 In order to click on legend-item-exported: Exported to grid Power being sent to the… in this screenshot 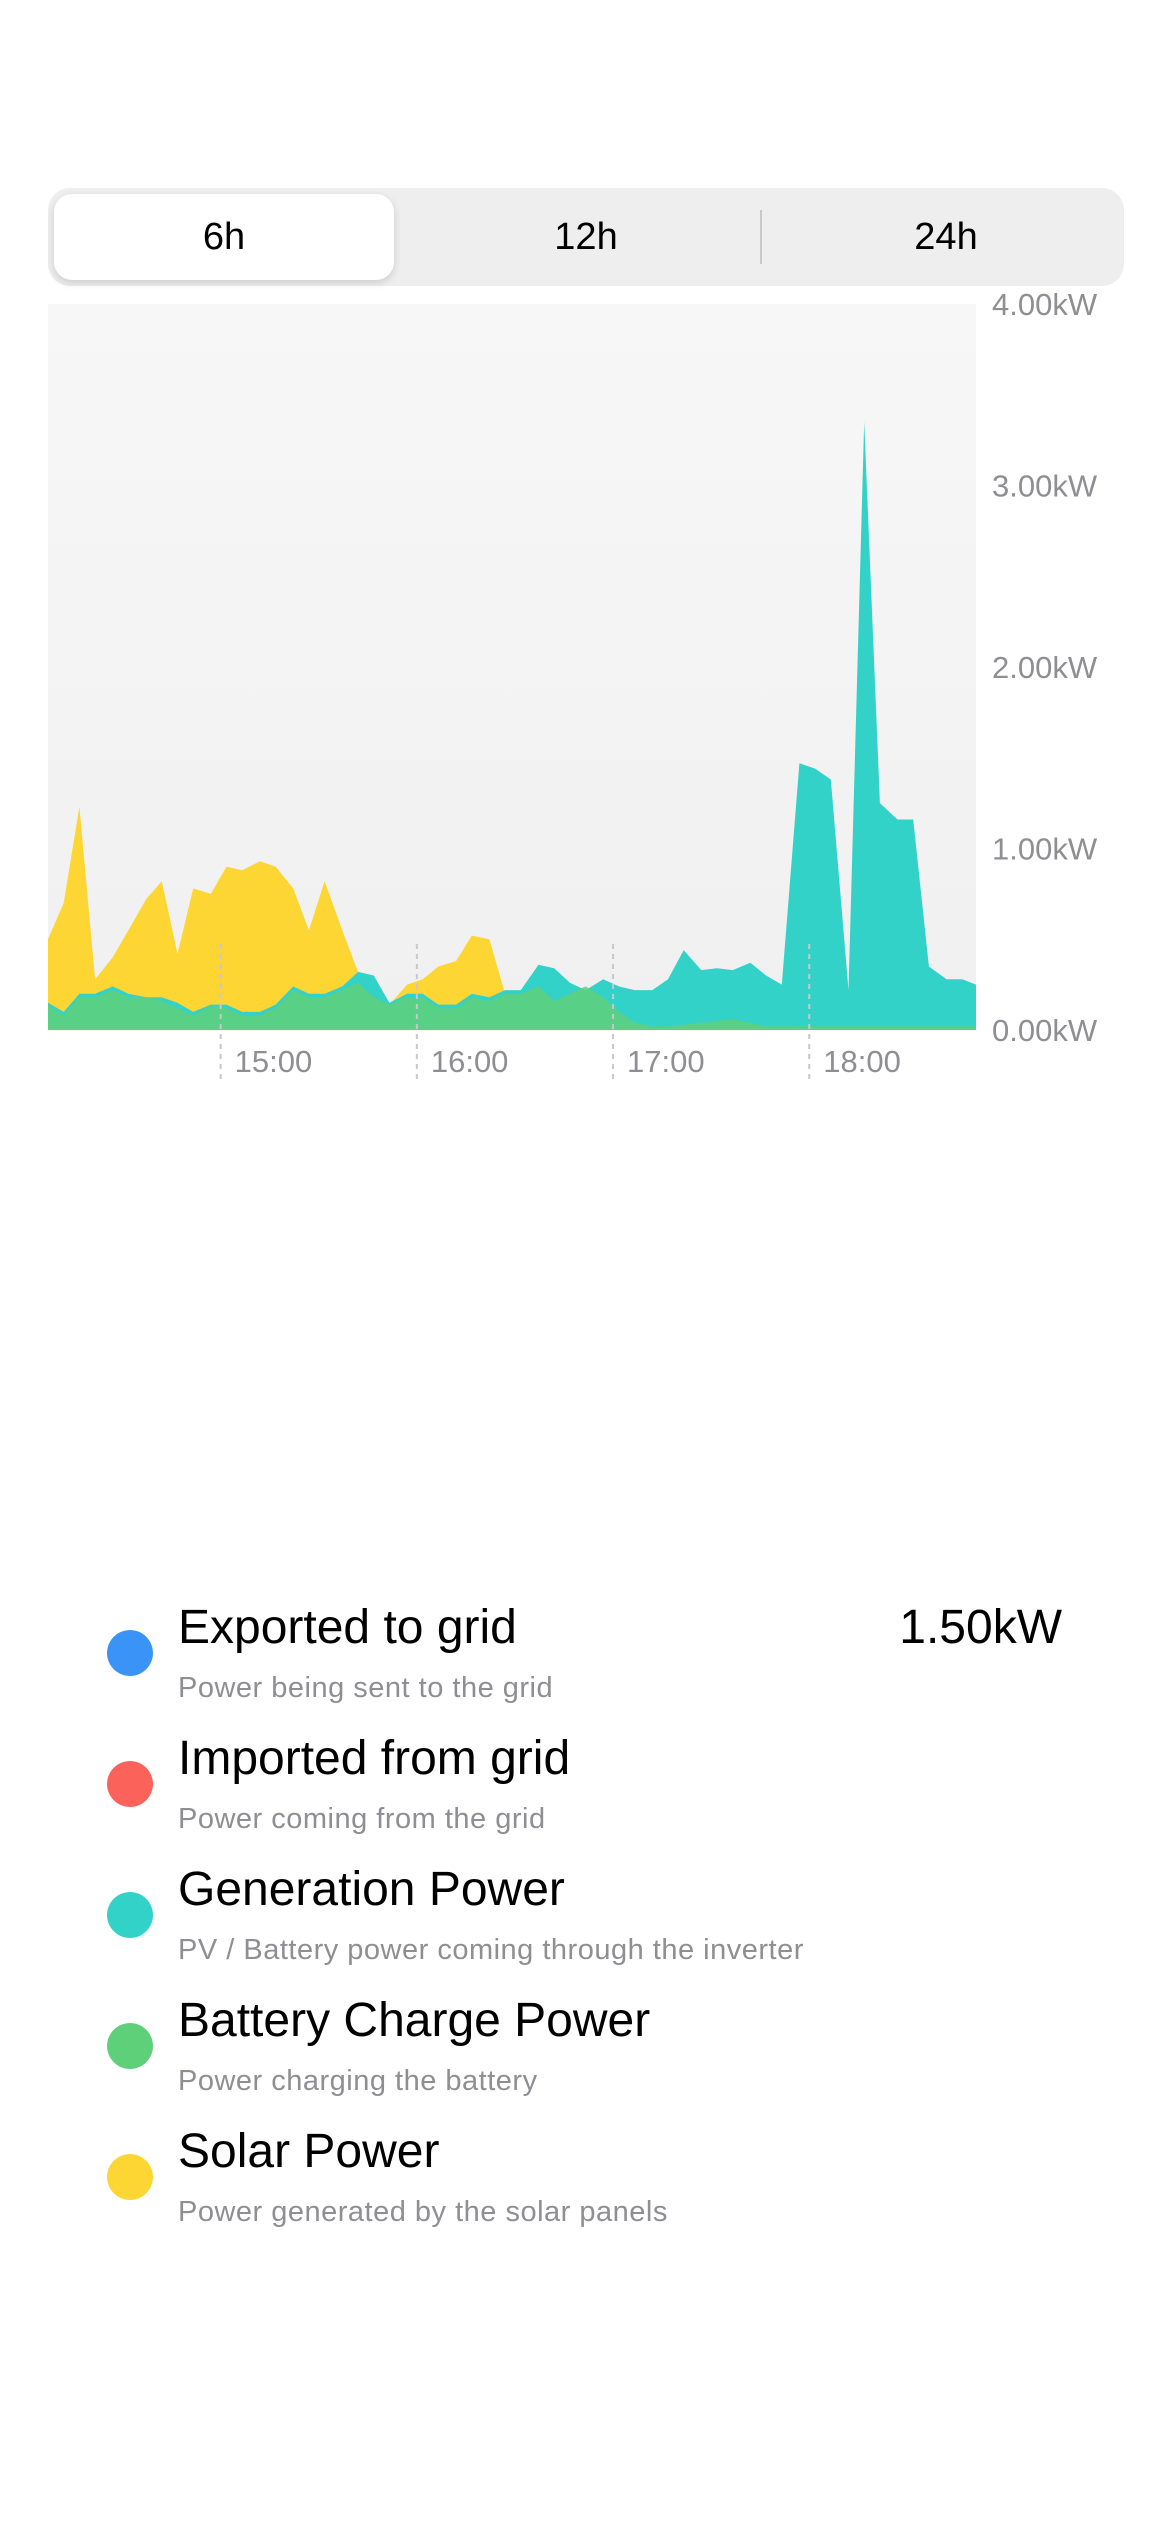, I will do `click(585, 1655)`.